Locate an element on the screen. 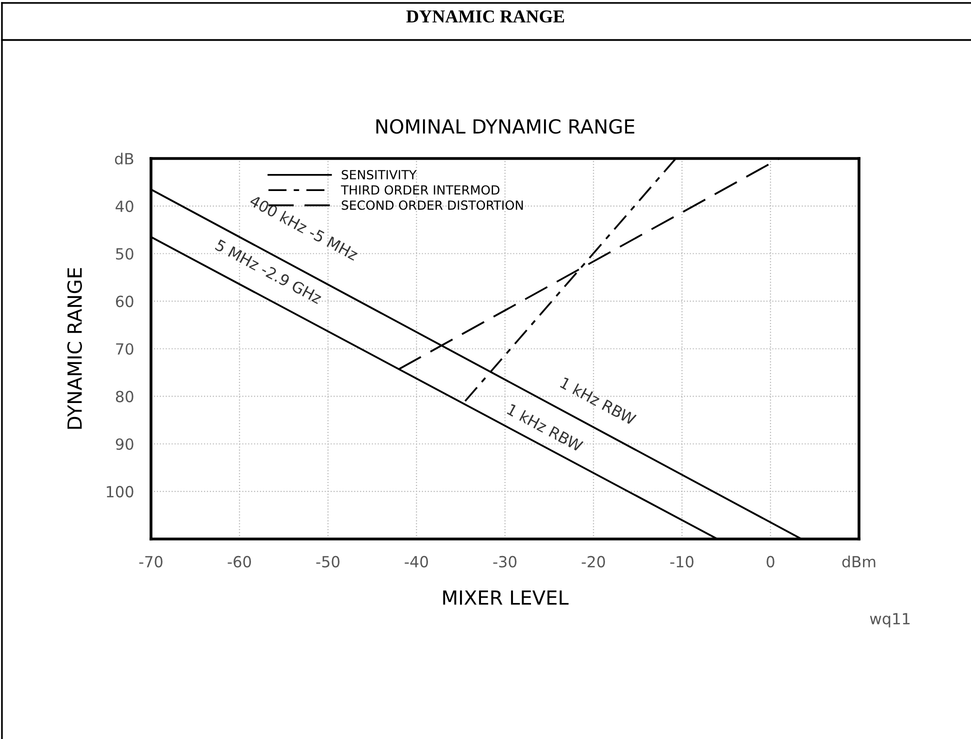 This screenshot has height=739, width=971. y-tick-label: 60 is located at coordinates (125, 302).